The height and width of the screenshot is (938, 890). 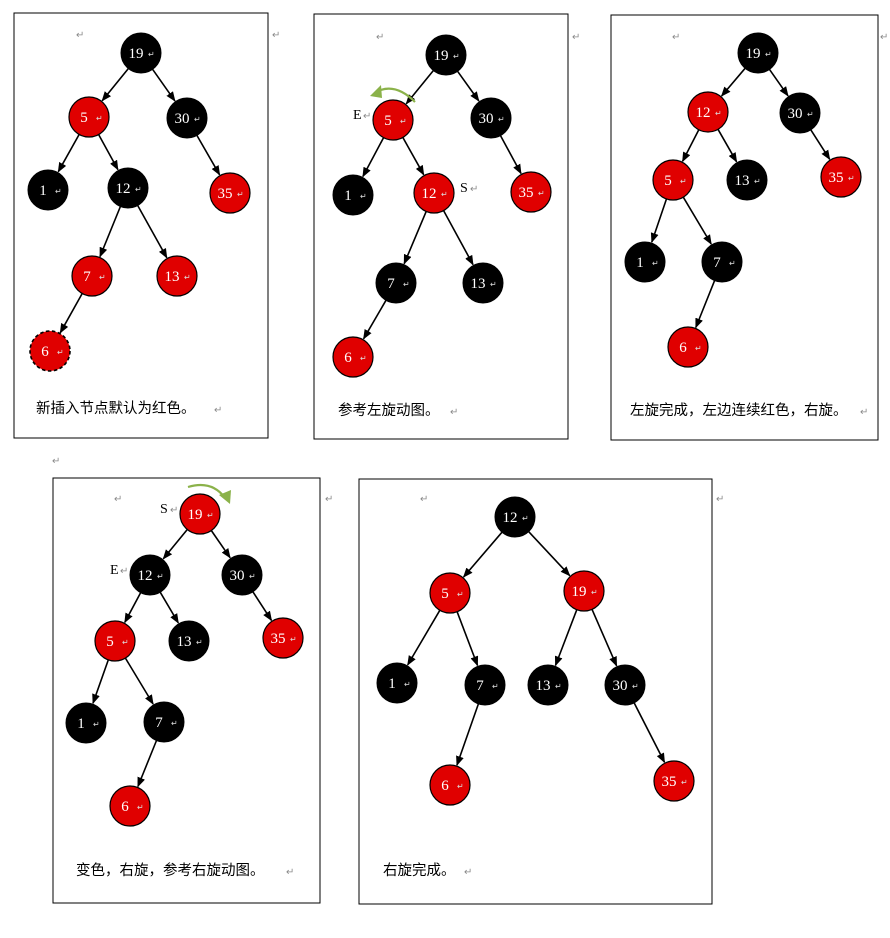 What do you see at coordinates (744, 227) in the screenshot?
I see `panel-frame` at bounding box center [744, 227].